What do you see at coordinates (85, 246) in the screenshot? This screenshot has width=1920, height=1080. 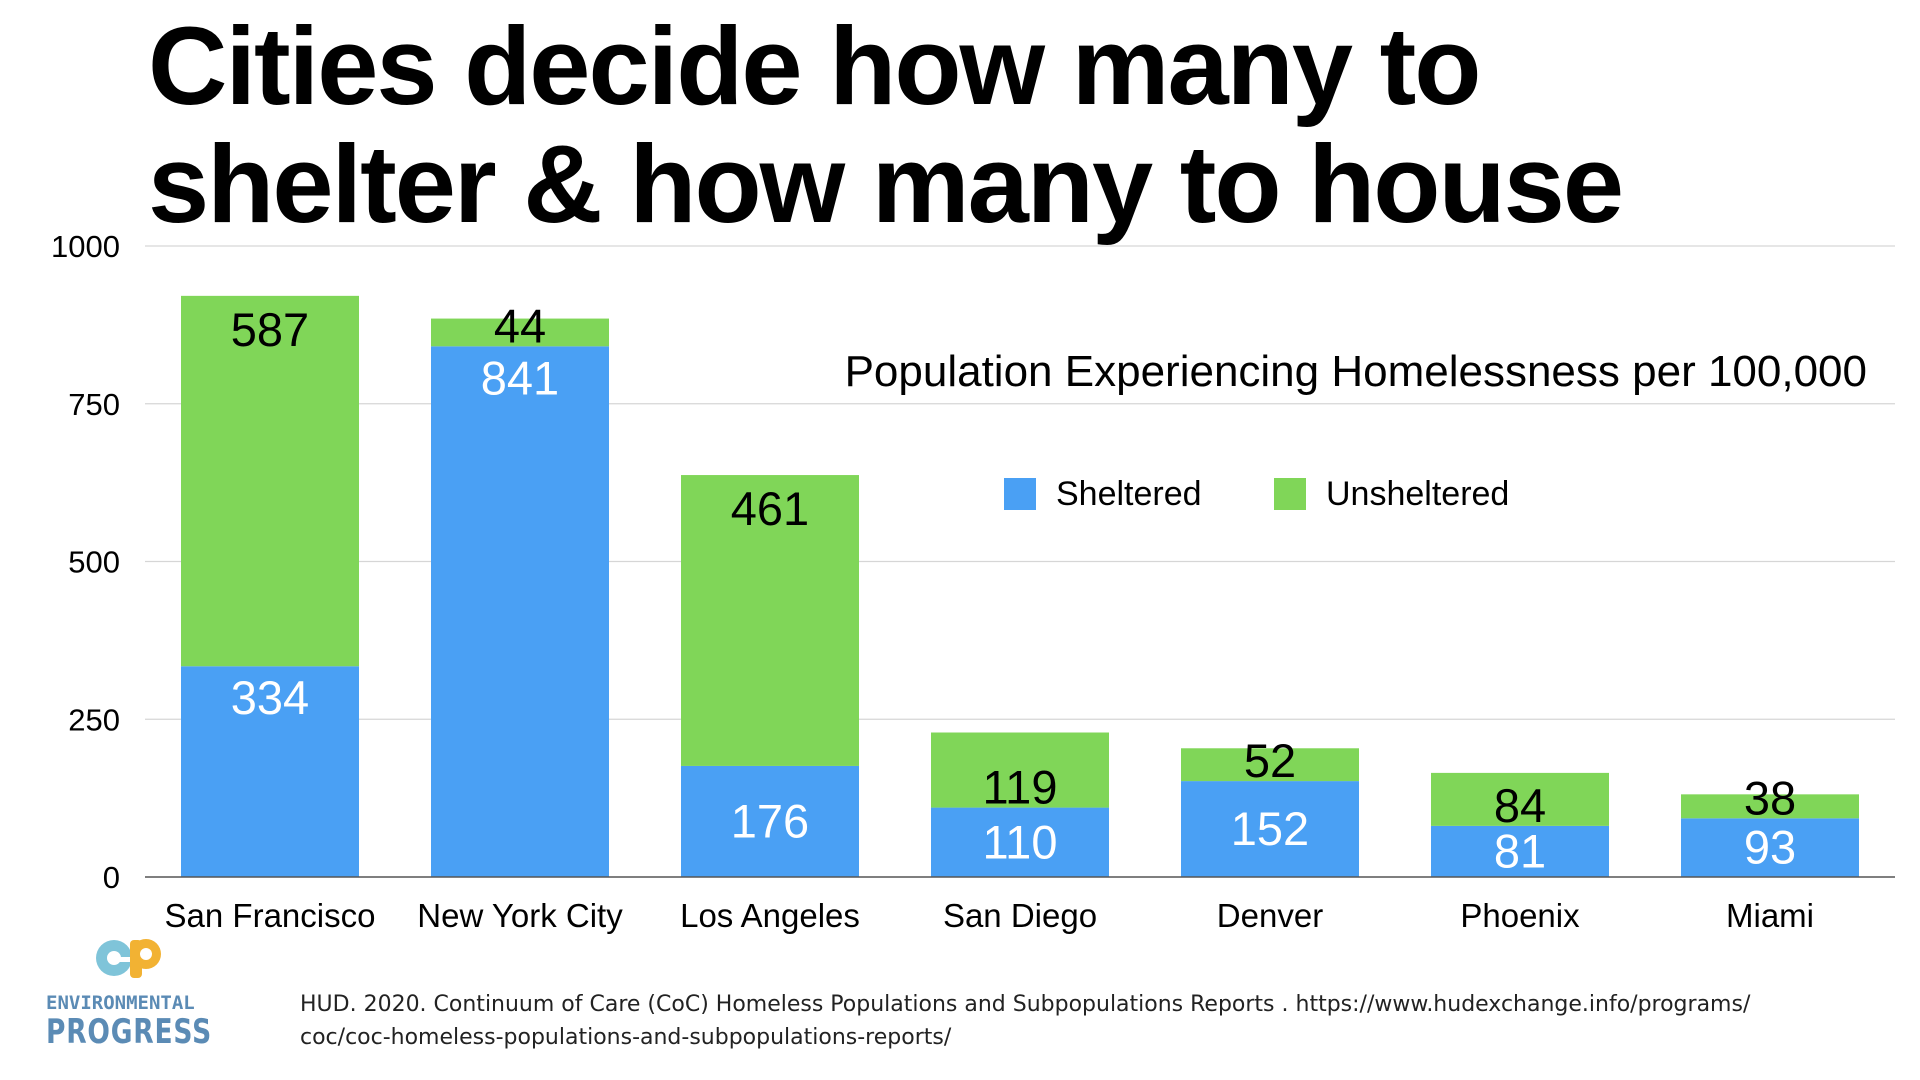 I see `y-tick-label: 1000` at bounding box center [85, 246].